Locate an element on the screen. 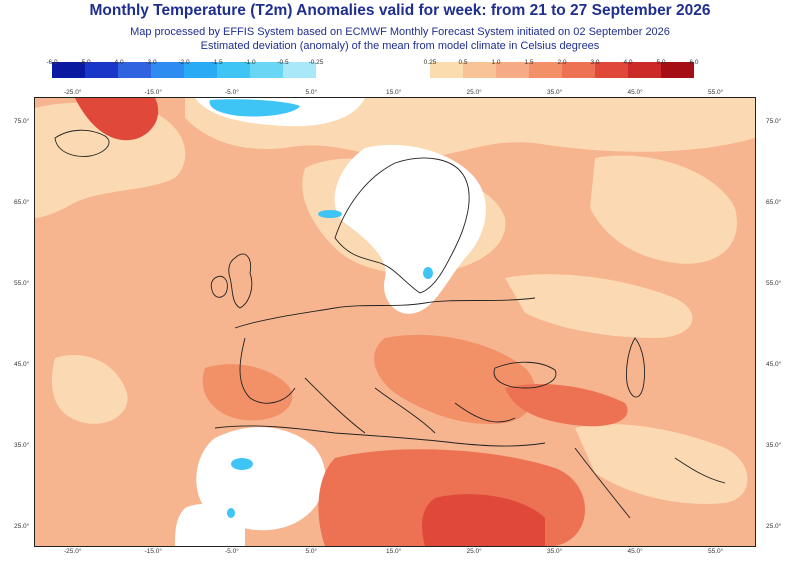 Image resolution: width=800 pixels, height=565 pixels. coastline-persian-gulf is located at coordinates (700, 470).